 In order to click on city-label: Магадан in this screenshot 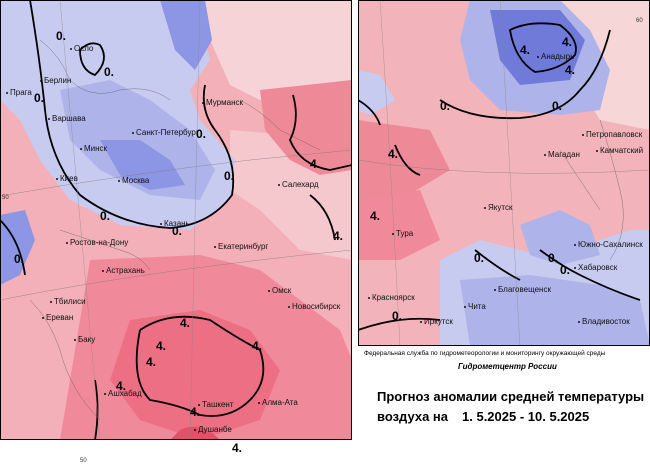, I will do `click(562, 154)`.